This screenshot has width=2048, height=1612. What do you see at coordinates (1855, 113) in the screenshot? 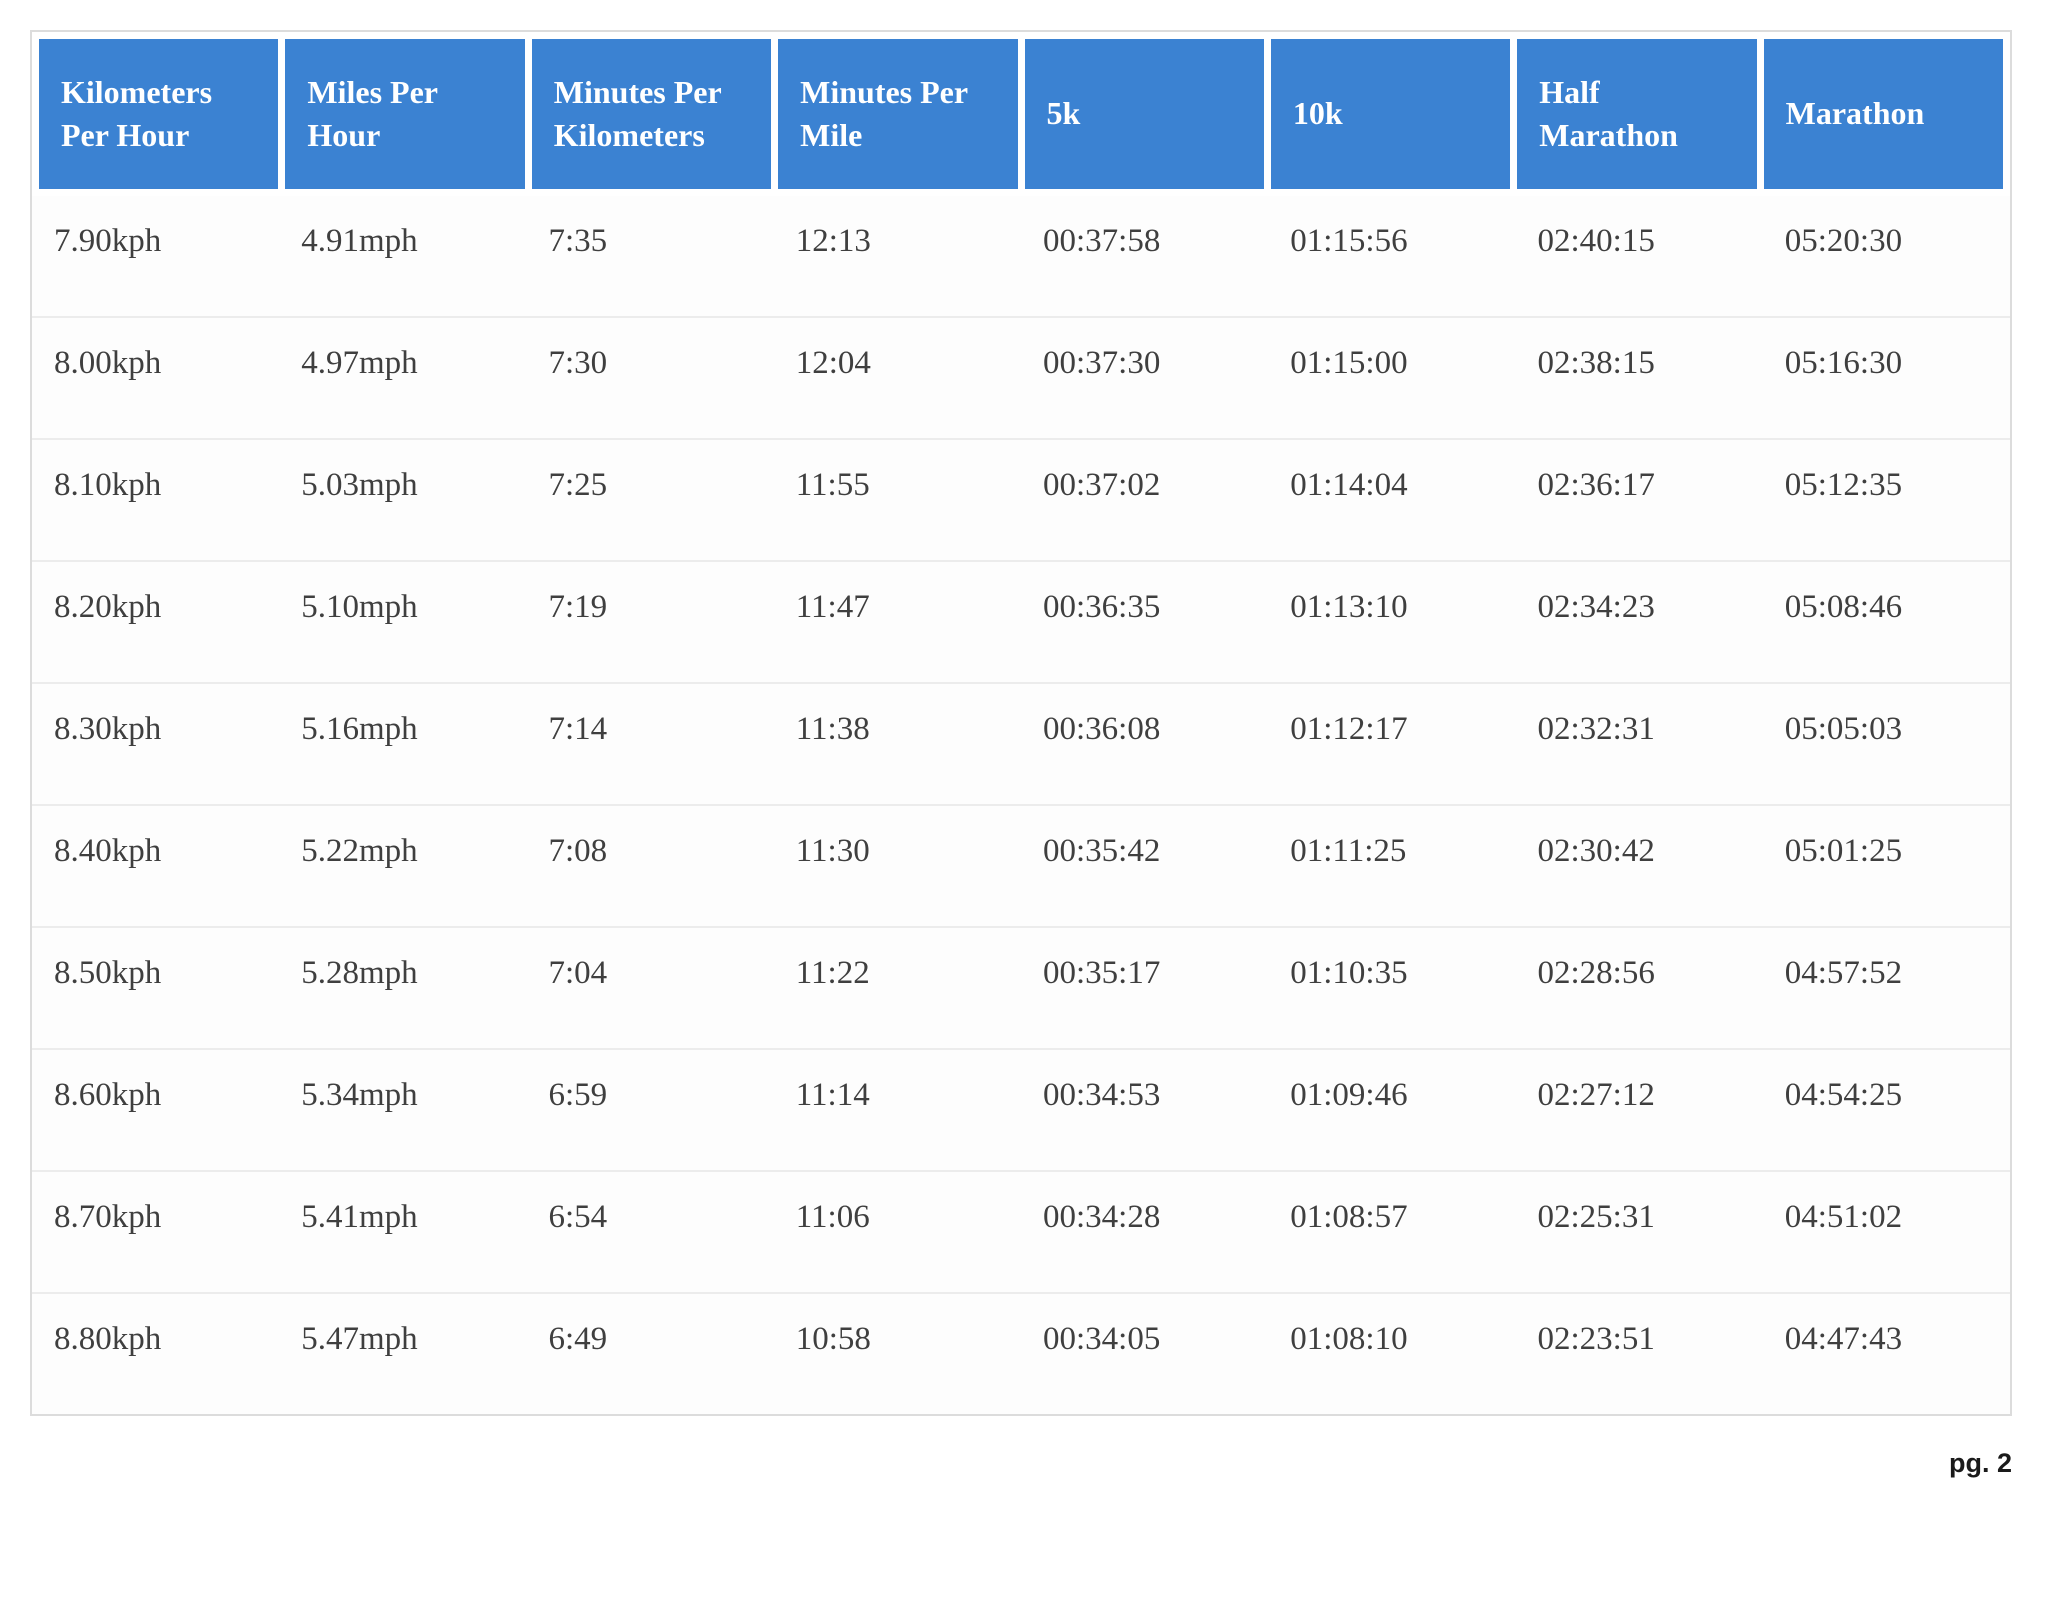
I see `column-header-label: Marathon` at bounding box center [1855, 113].